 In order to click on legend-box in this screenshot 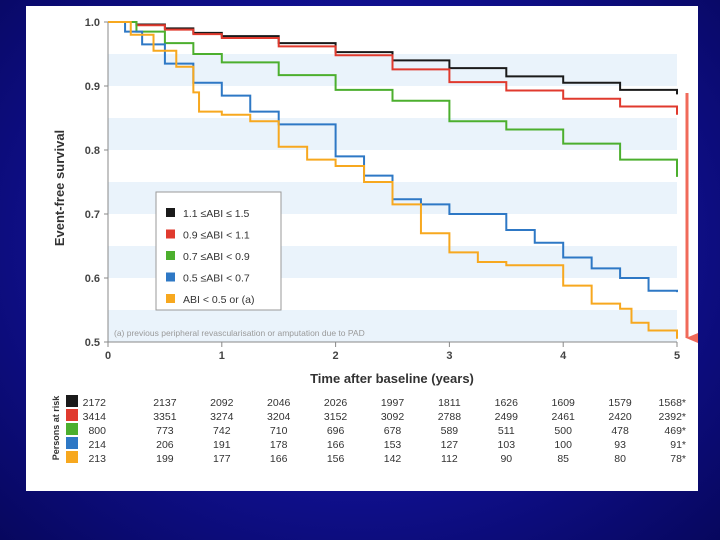, I will do `click(218, 251)`.